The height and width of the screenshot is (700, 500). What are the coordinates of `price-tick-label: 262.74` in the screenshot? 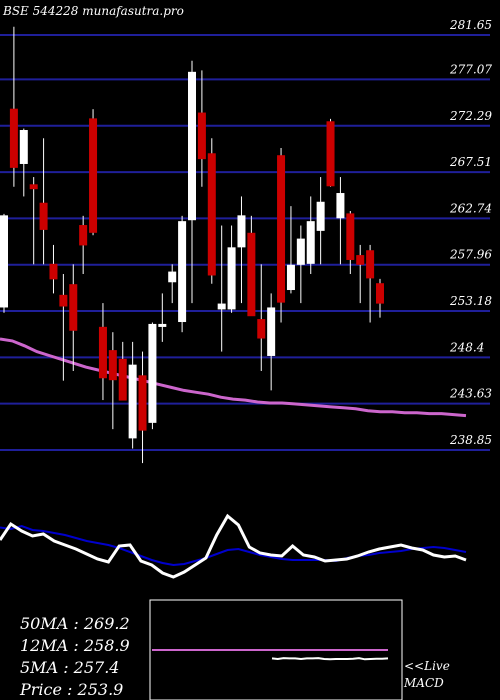 It's located at (470, 208).